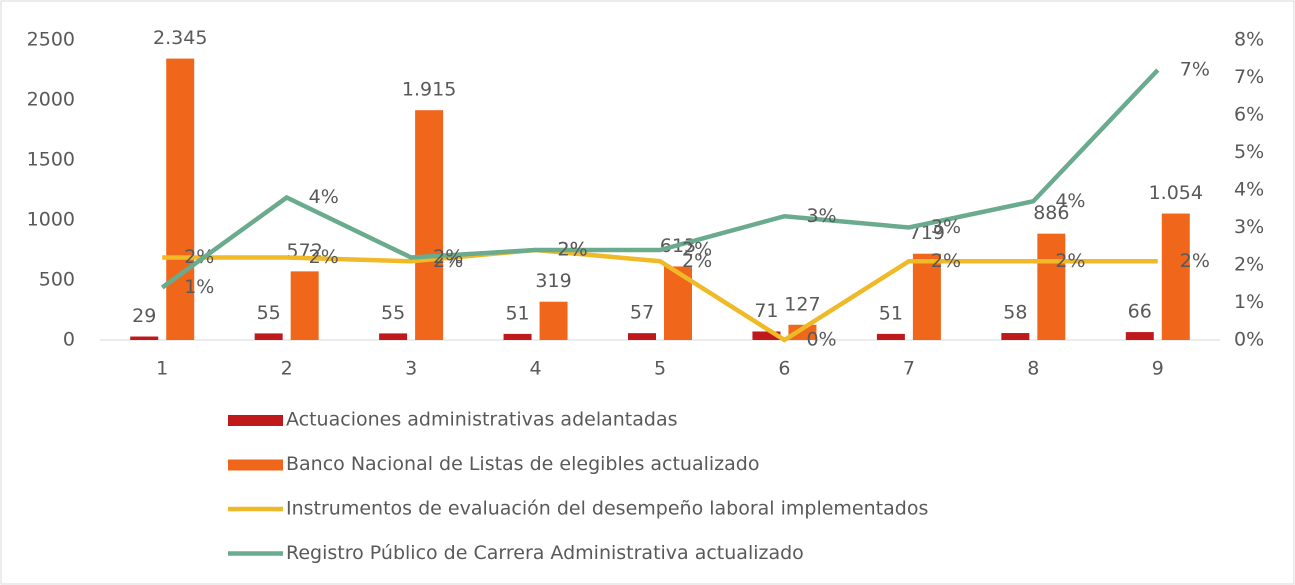  Describe the element at coordinates (1015, 313) in the screenshot. I see `data-label: 58` at that location.